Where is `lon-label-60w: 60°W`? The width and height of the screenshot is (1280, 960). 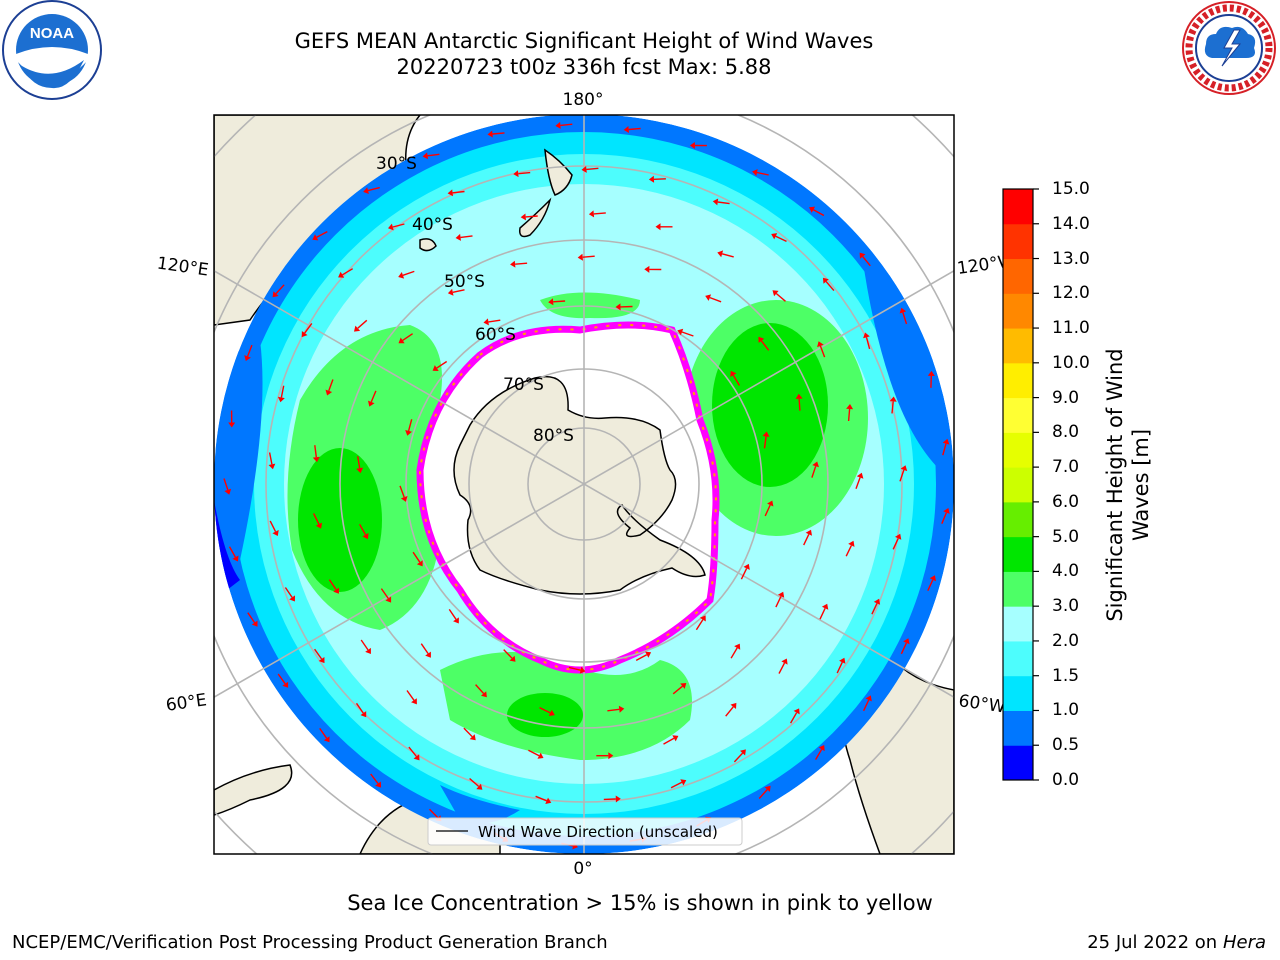 lon-label-60w: 60°W is located at coordinates (981, 704).